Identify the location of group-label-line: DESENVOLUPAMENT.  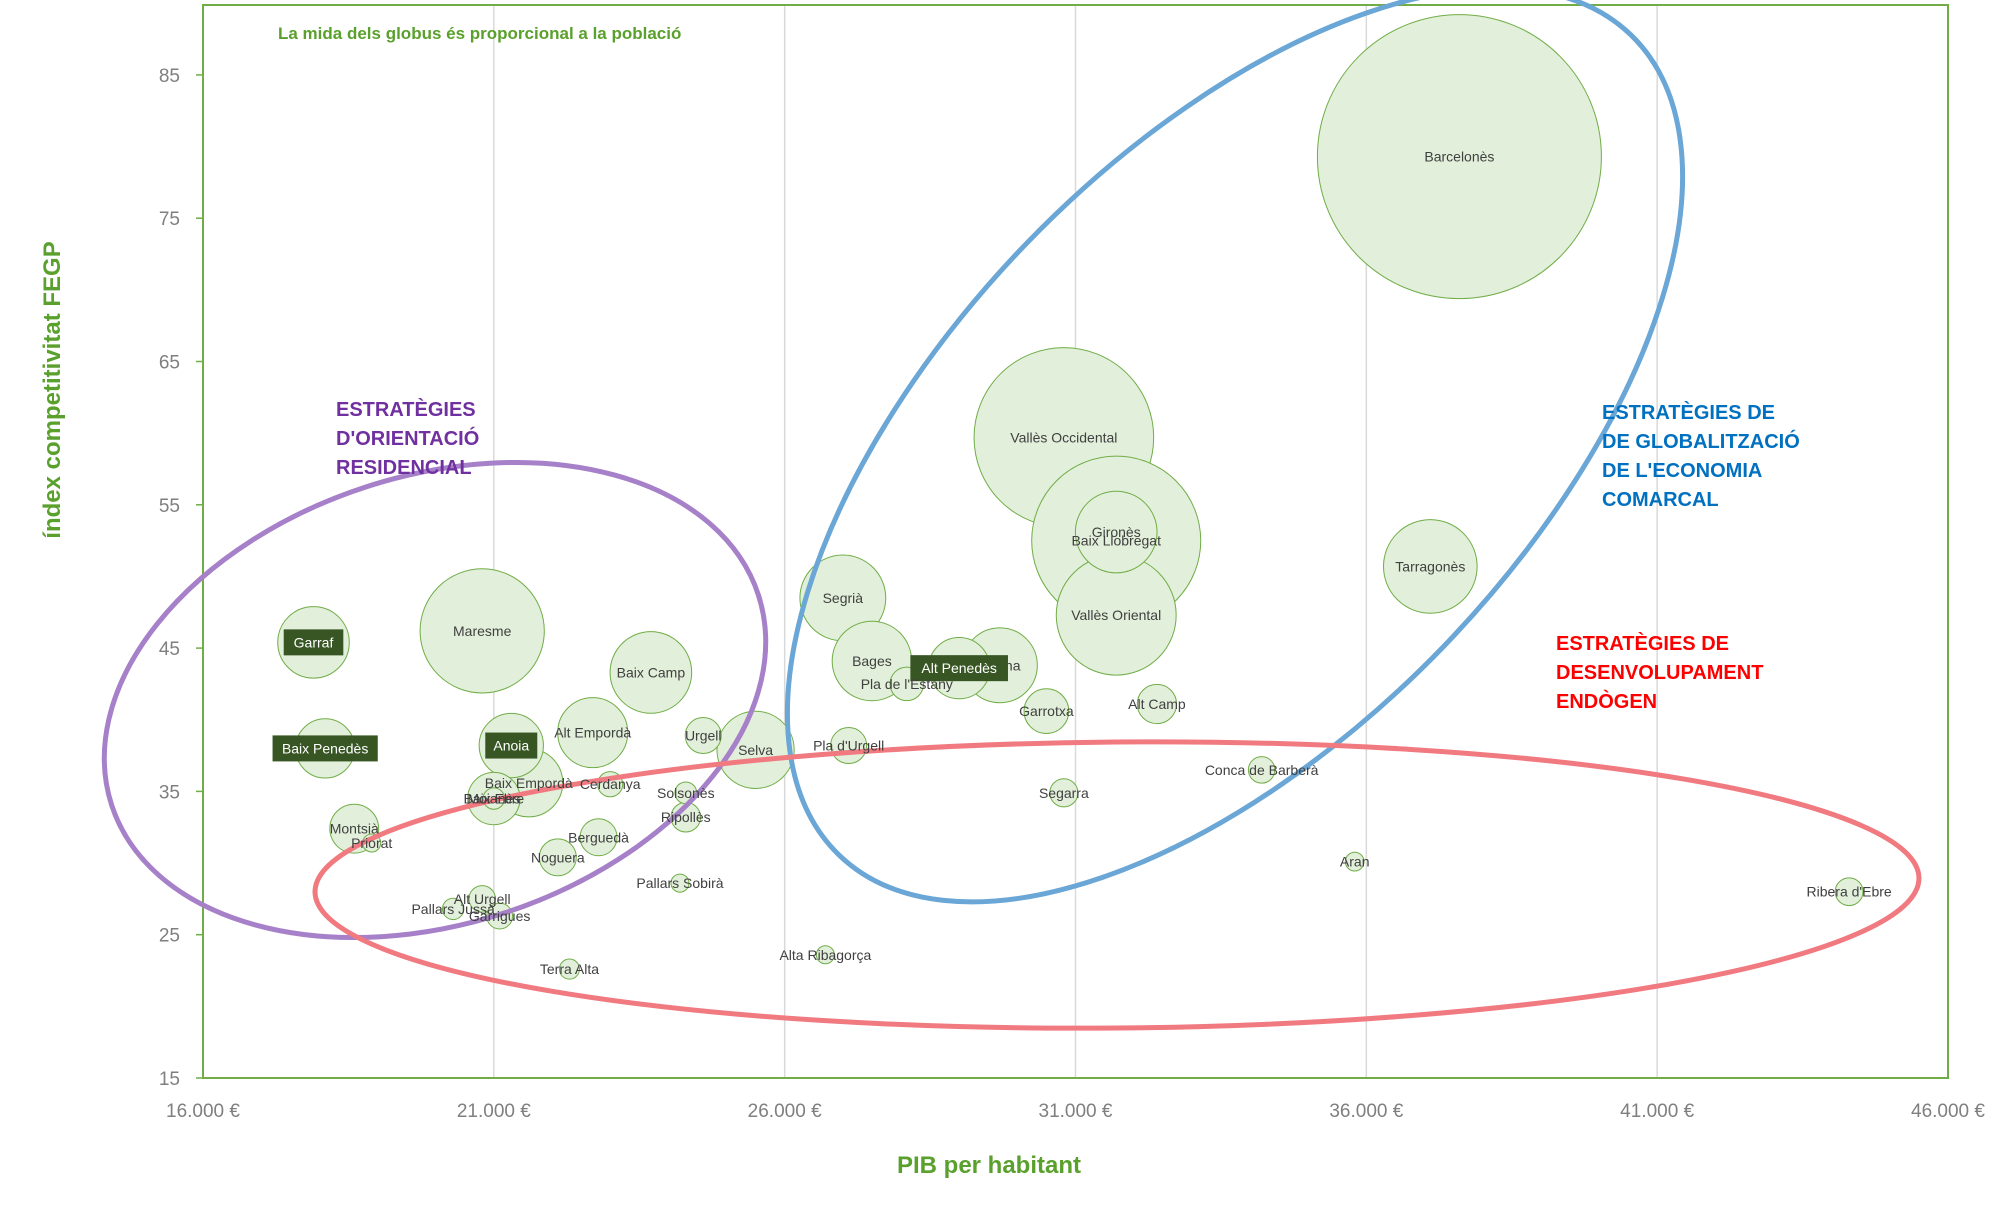
(1659, 673).